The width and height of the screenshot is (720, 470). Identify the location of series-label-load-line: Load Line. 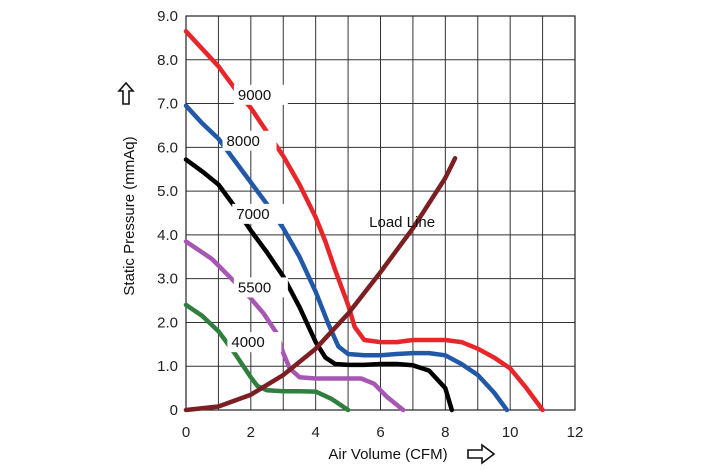
(402, 222).